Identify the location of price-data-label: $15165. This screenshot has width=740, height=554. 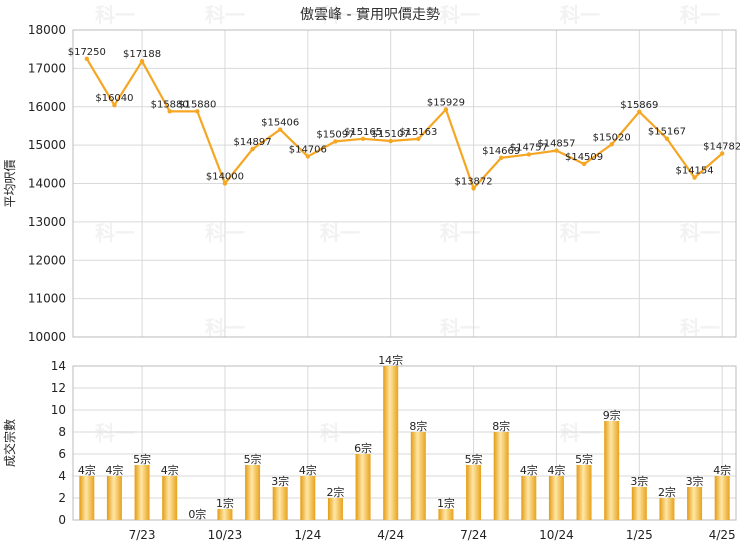
(363, 132).